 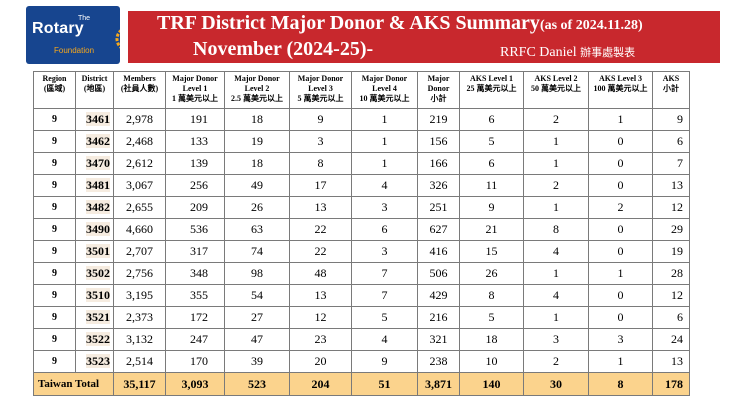 What do you see at coordinates (384, 295) in the screenshot?
I see `table-cell: 7` at bounding box center [384, 295].